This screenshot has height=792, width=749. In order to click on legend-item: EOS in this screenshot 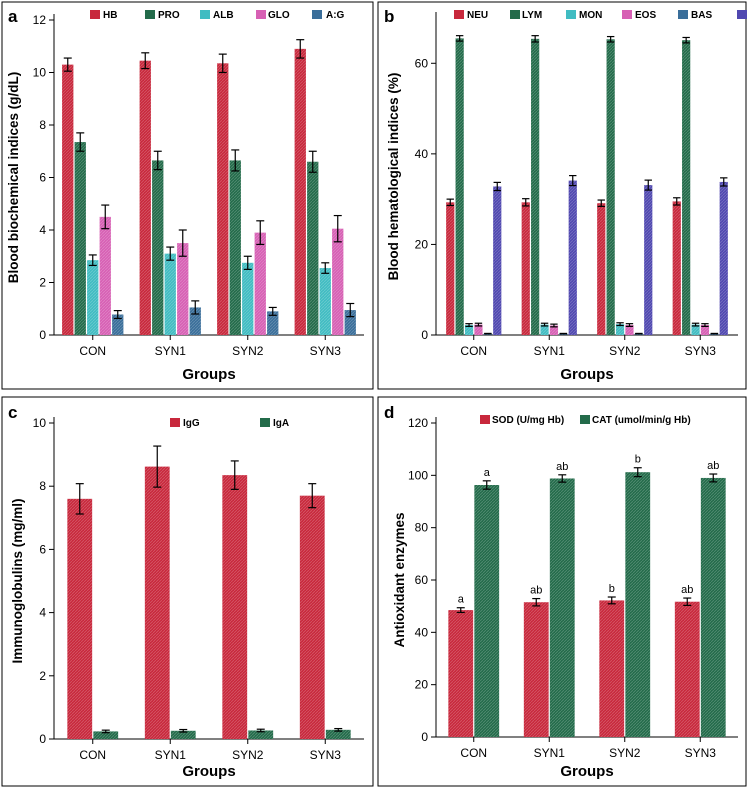, I will do `click(639, 15)`.